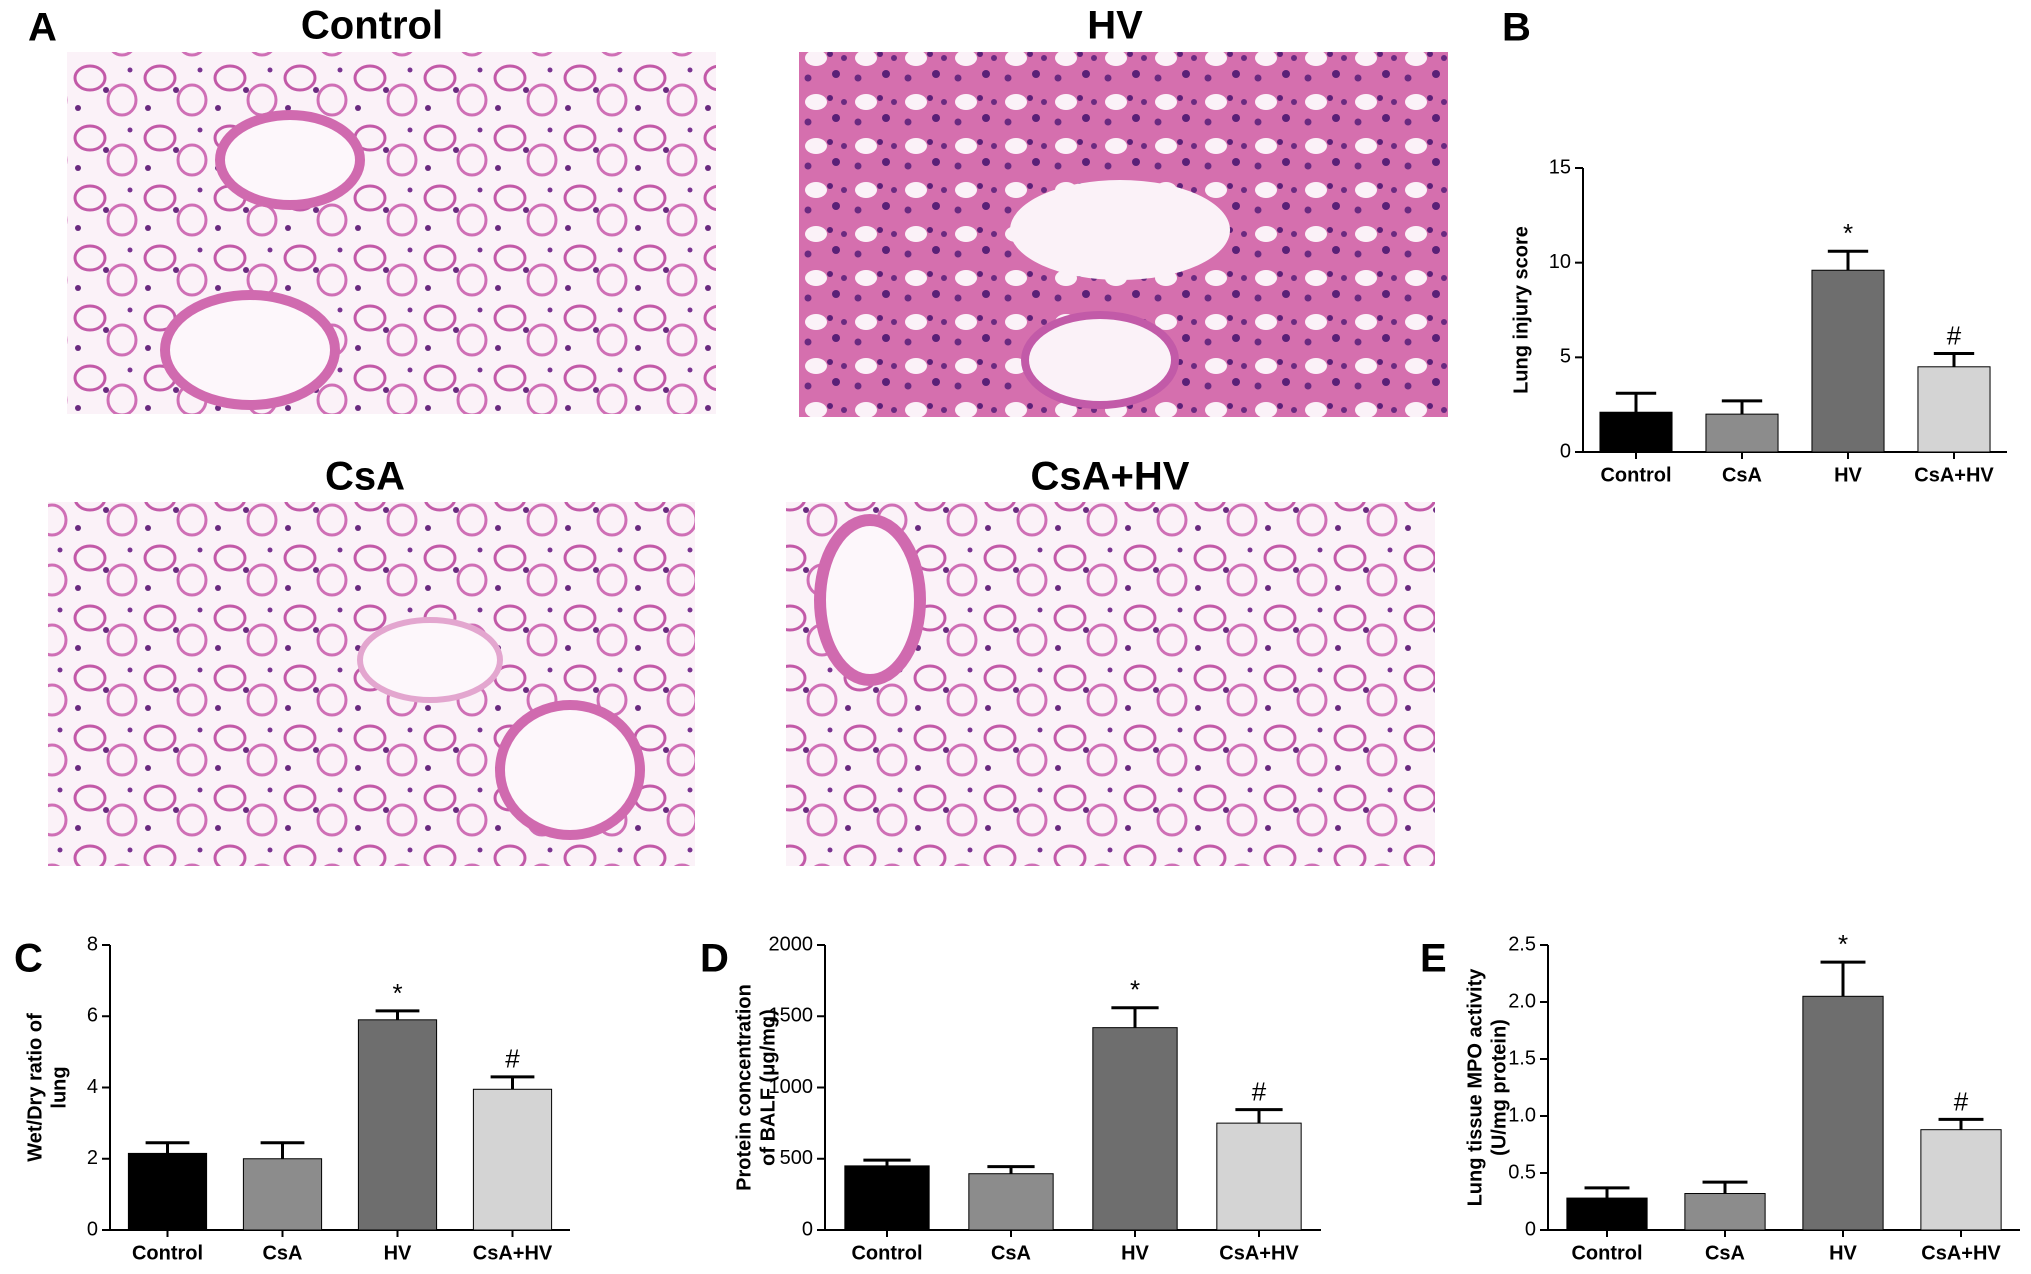 This screenshot has width=2031, height=1274. What do you see at coordinates (28, 959) in the screenshot?
I see `panel-letter: C` at bounding box center [28, 959].